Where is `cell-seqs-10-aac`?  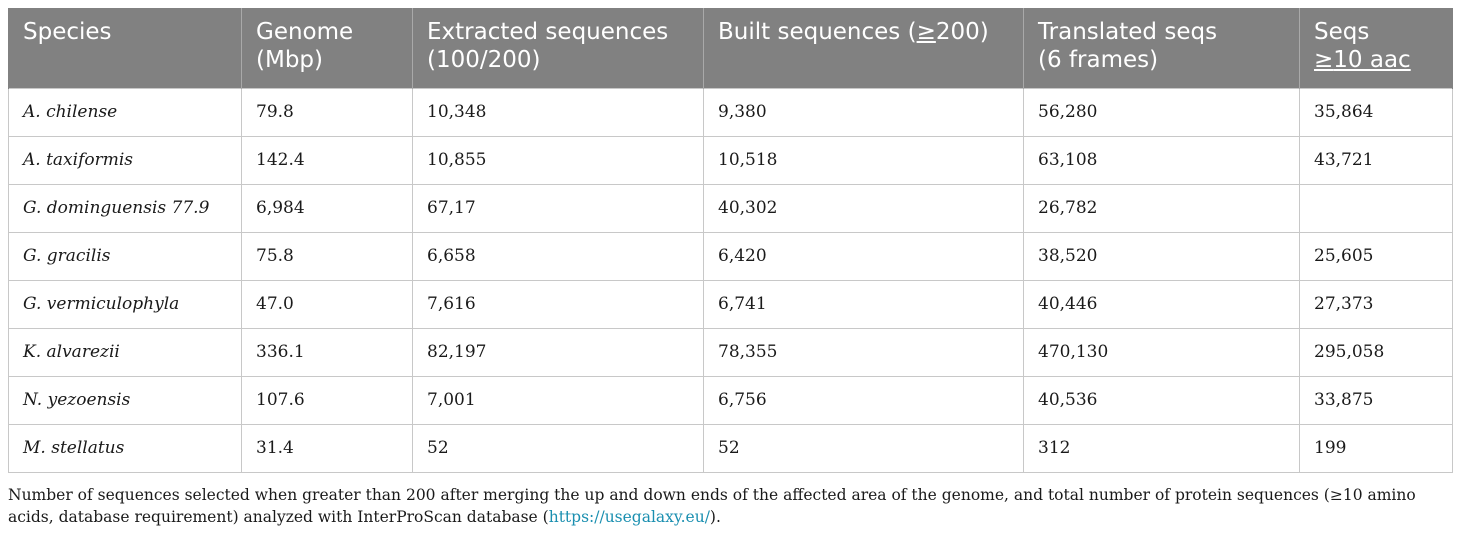
cell-seqs-10-aac is located at coordinates (1376, 208).